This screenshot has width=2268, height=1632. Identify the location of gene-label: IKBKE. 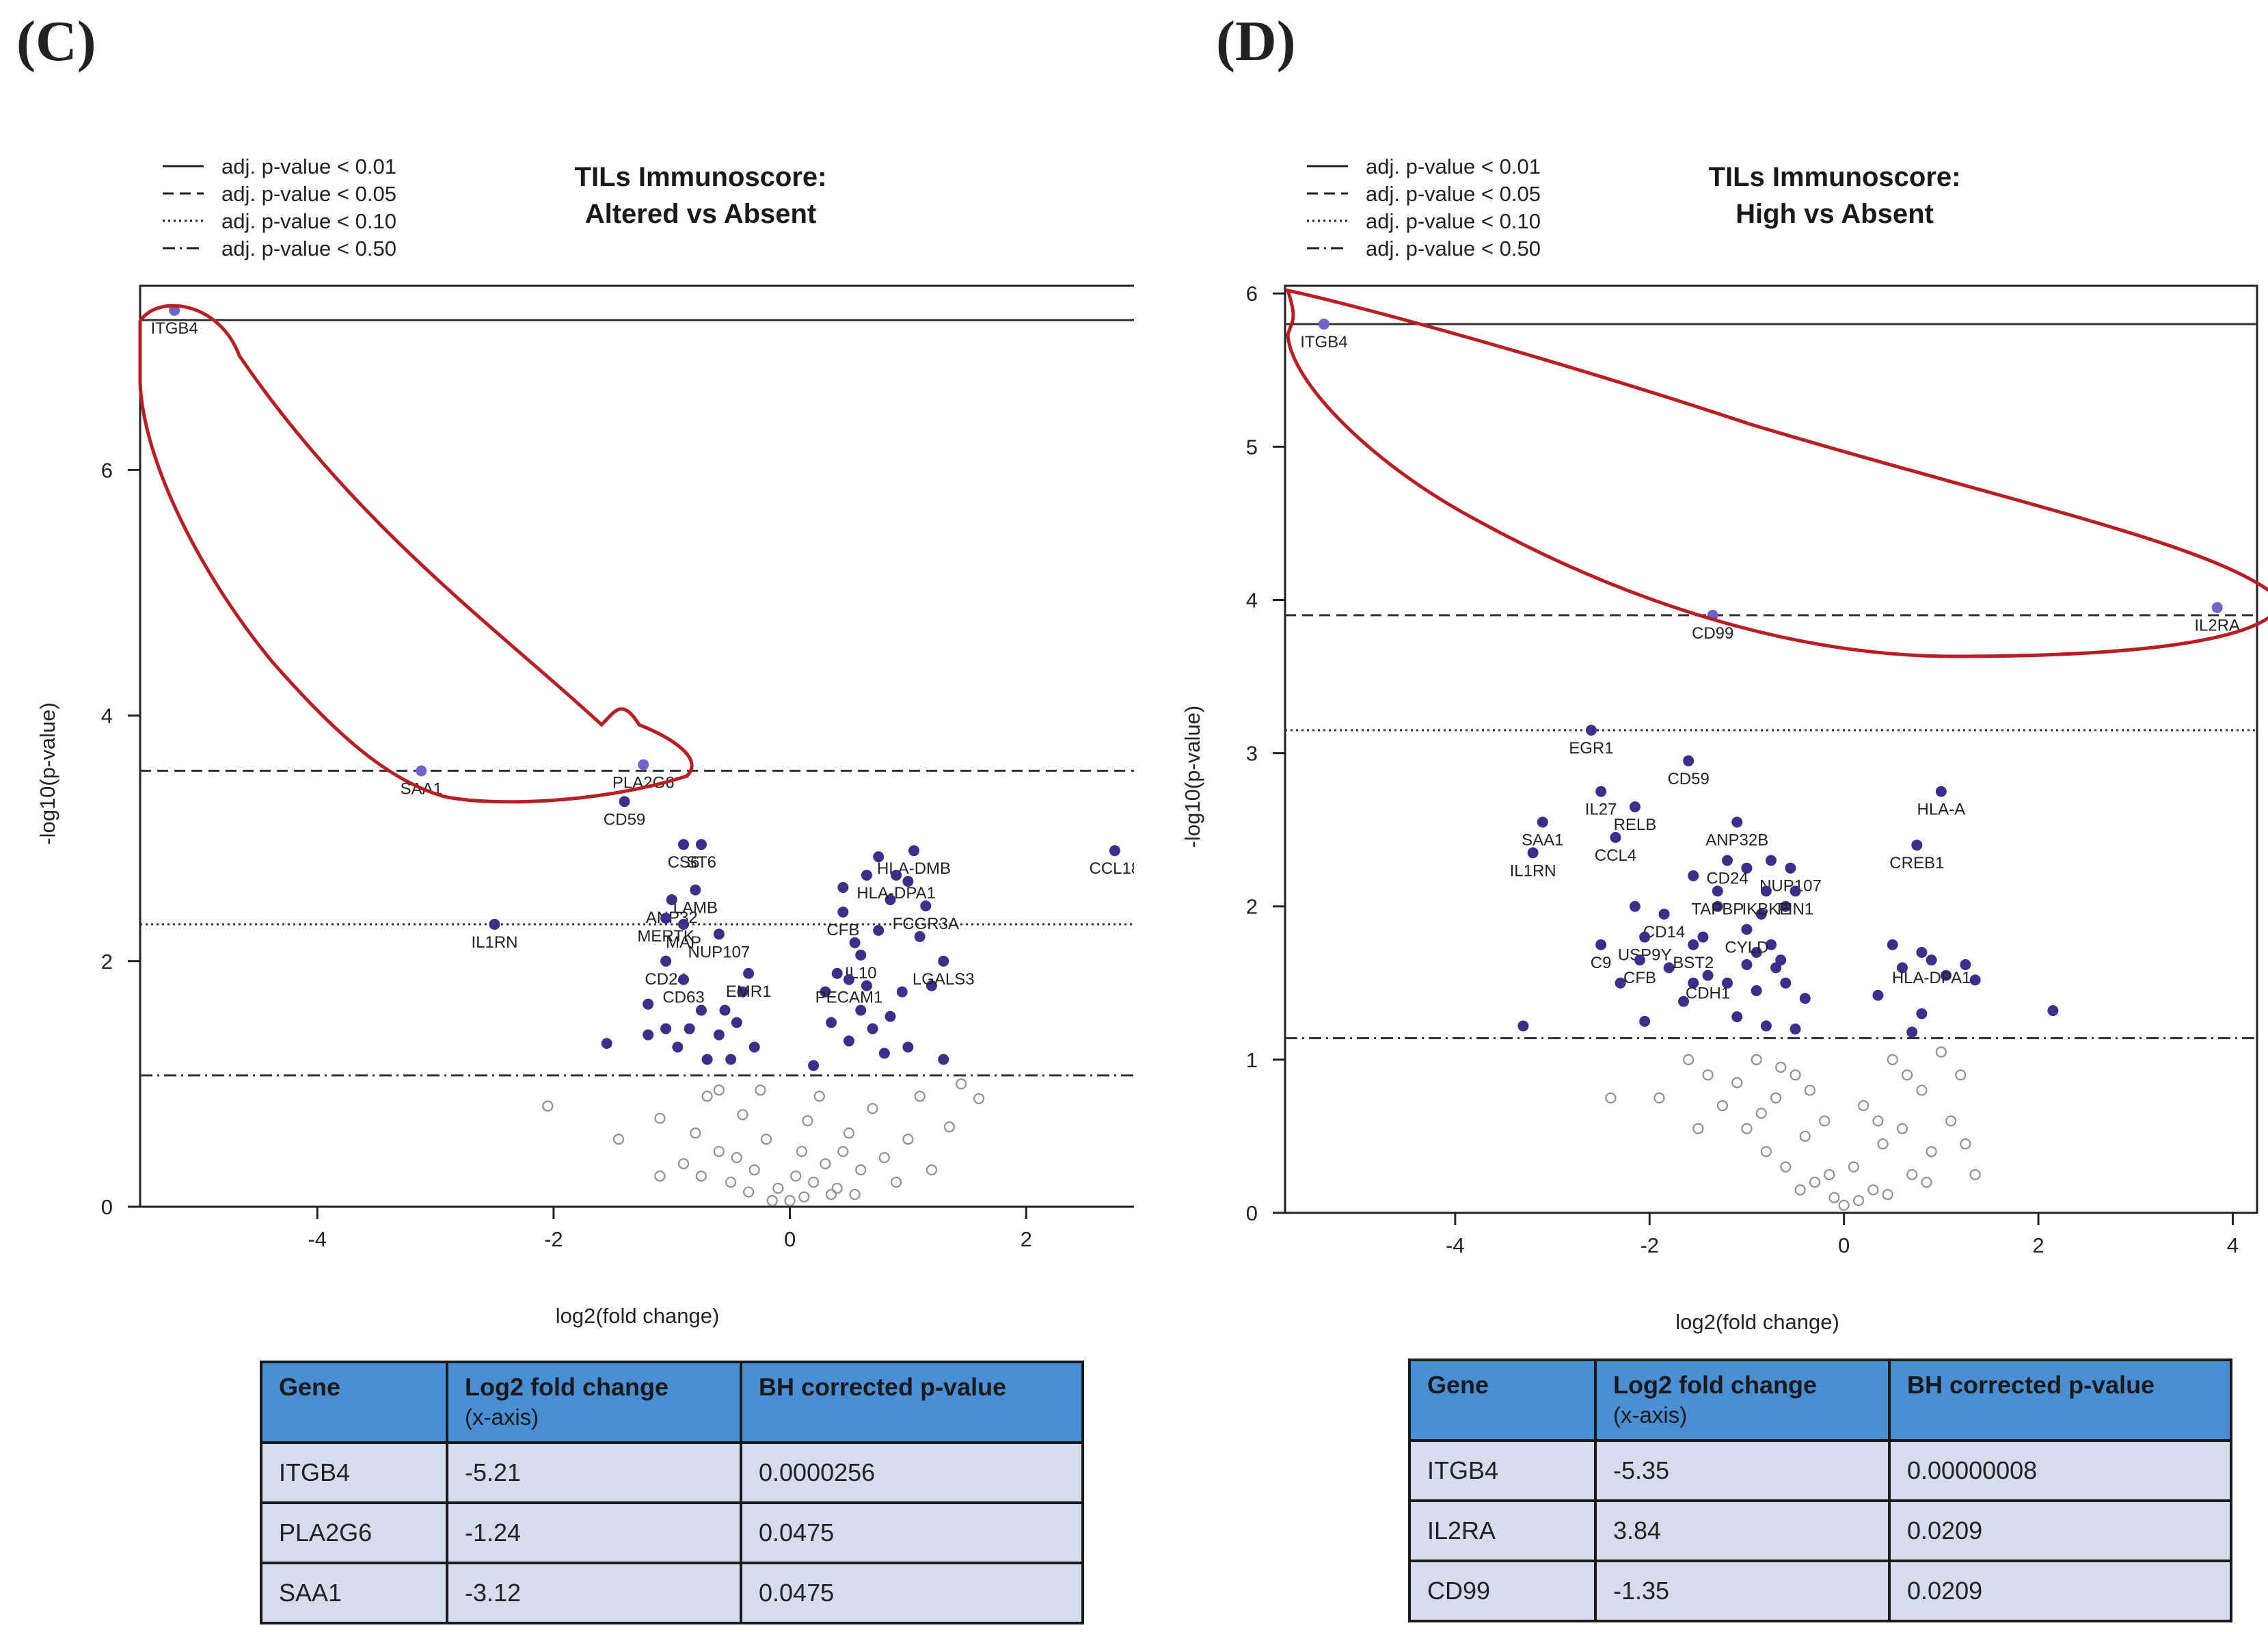
(1767, 909).